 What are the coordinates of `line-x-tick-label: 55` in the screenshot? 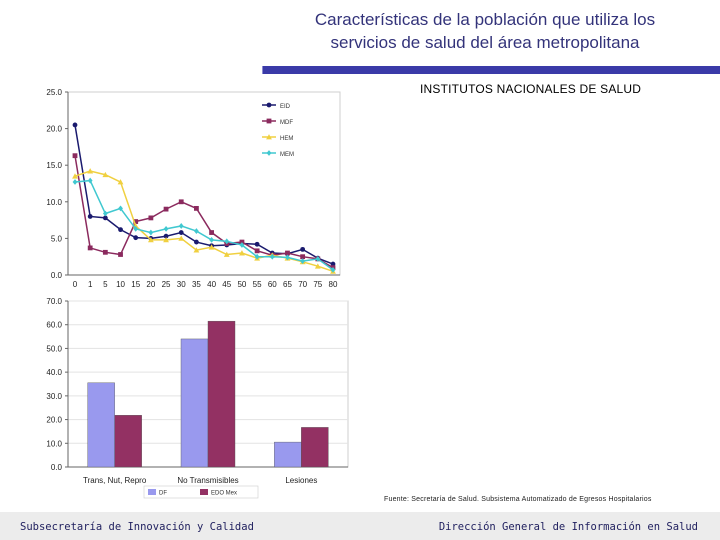 It's located at (257, 284).